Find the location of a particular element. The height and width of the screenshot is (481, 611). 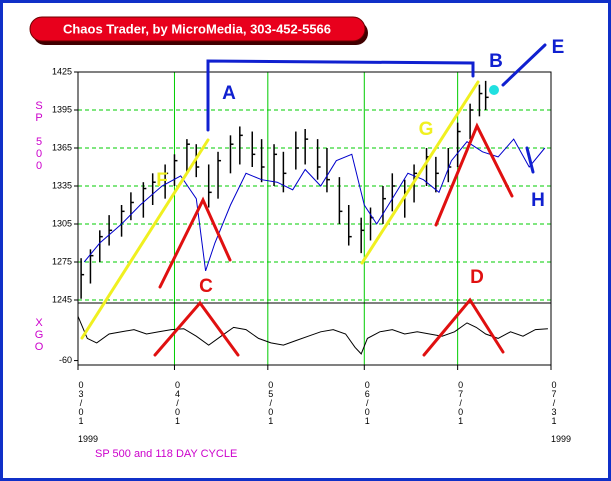

y-tick-label: 1305 is located at coordinates (62, 223).